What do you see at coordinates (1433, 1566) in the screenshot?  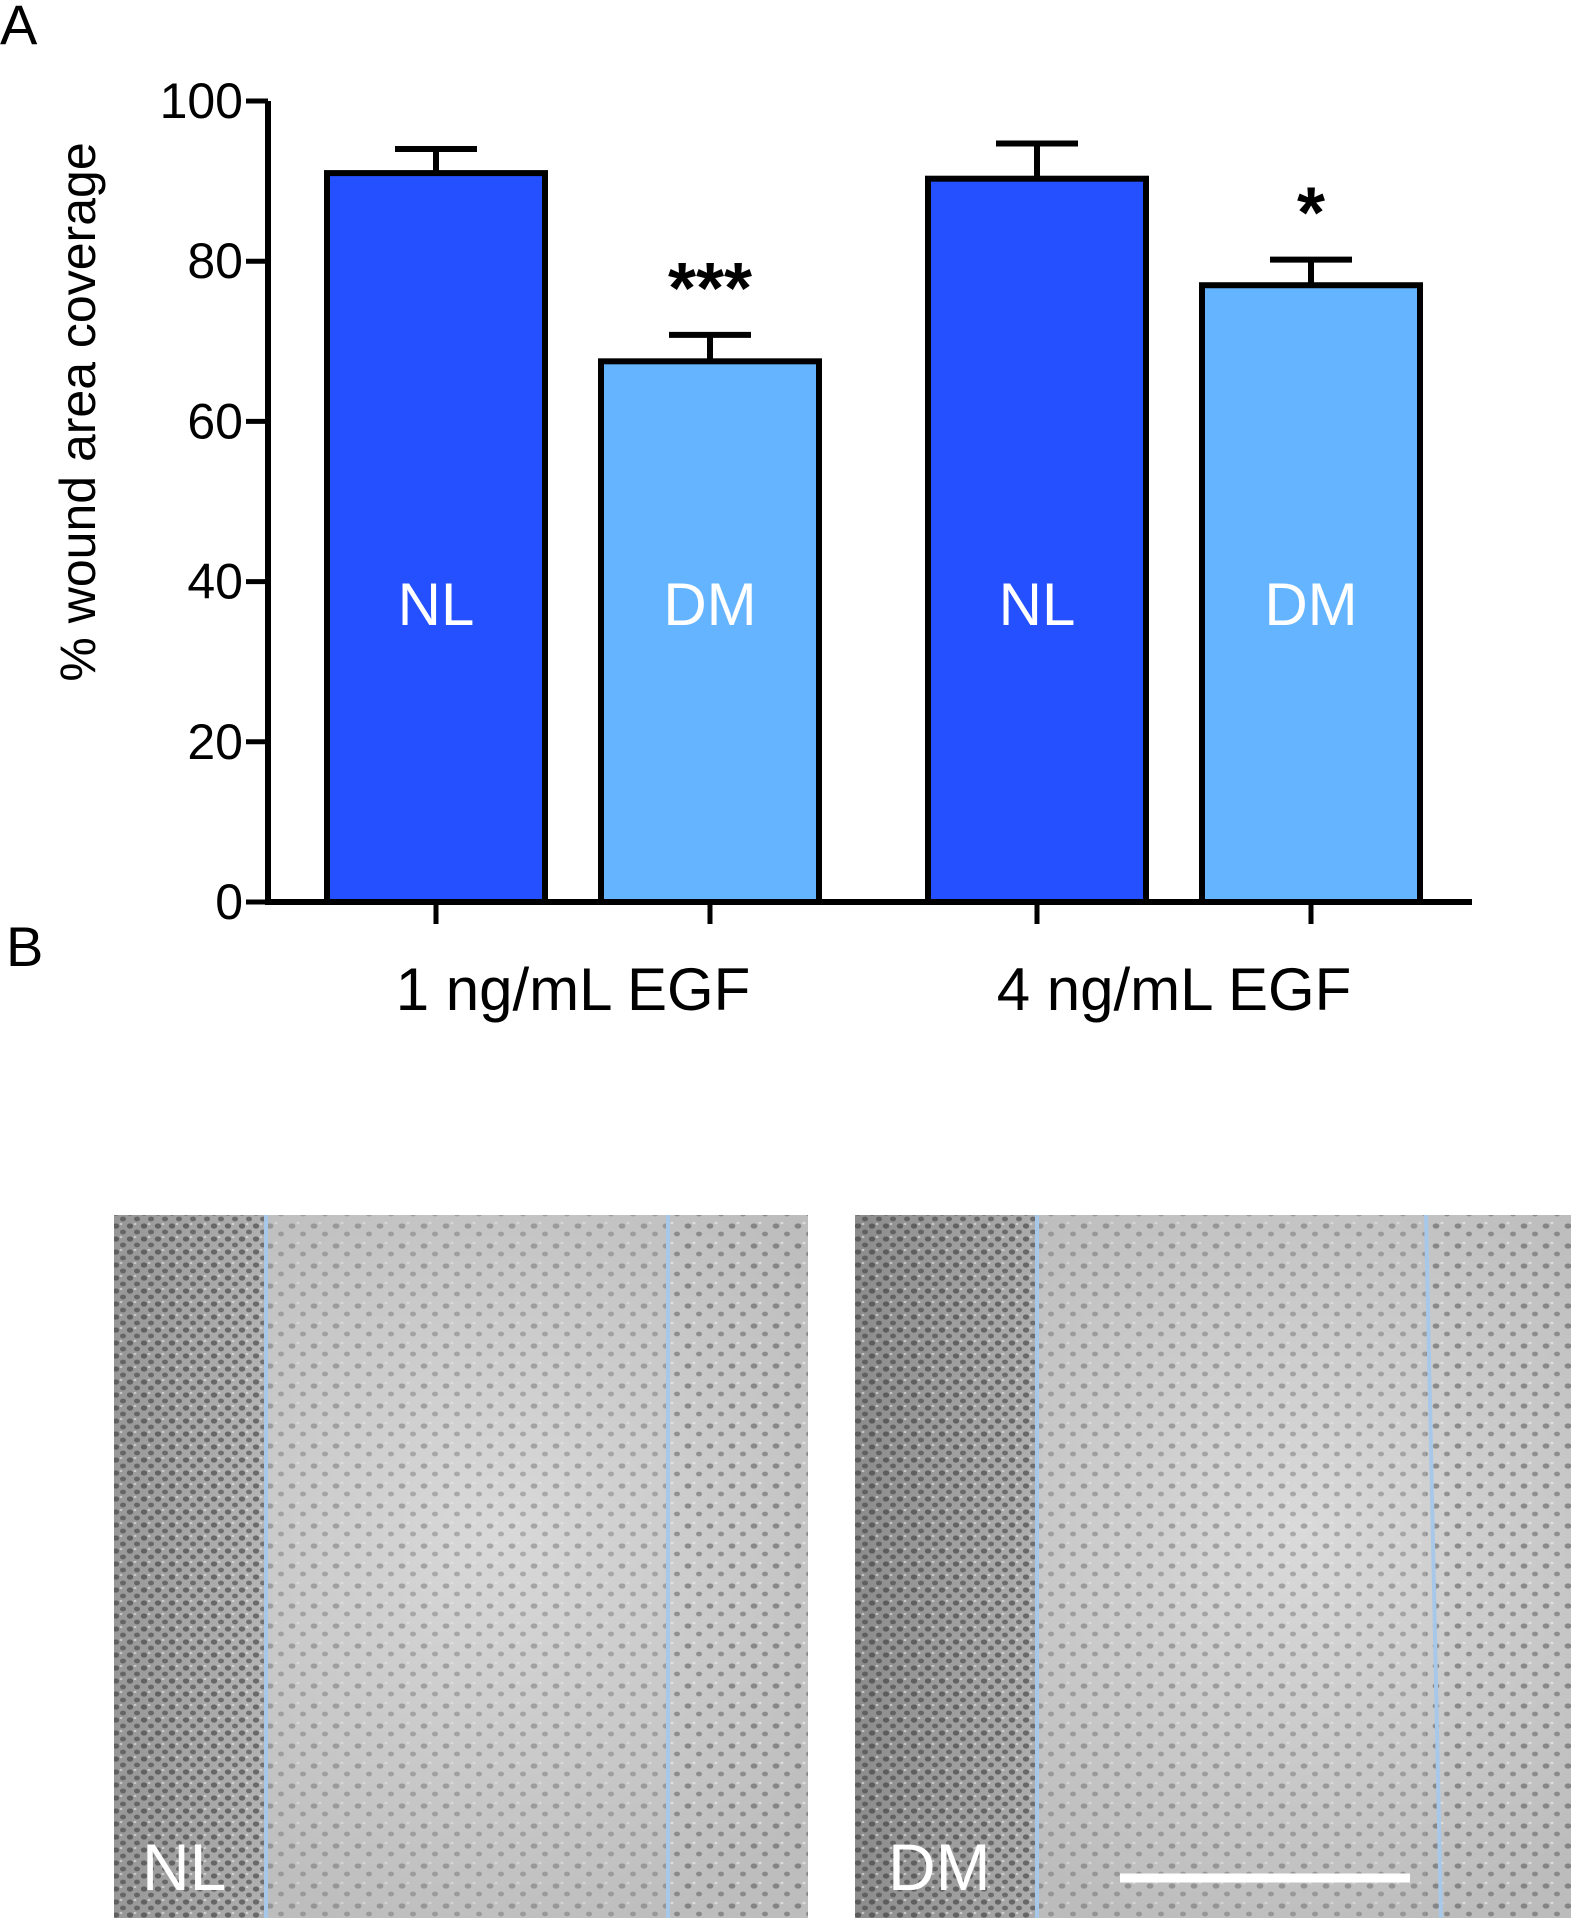 I see `wound-edge-right-line` at bounding box center [1433, 1566].